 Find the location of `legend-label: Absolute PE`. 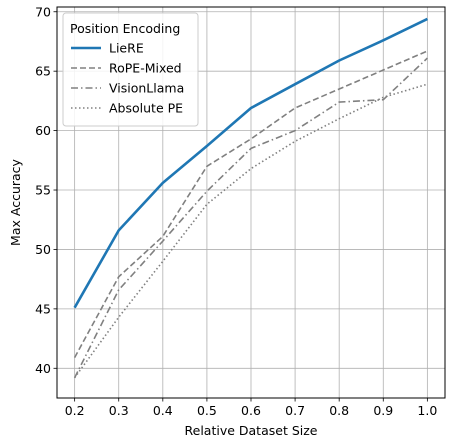

legend-label: Absolute PE is located at coordinates (146, 108).